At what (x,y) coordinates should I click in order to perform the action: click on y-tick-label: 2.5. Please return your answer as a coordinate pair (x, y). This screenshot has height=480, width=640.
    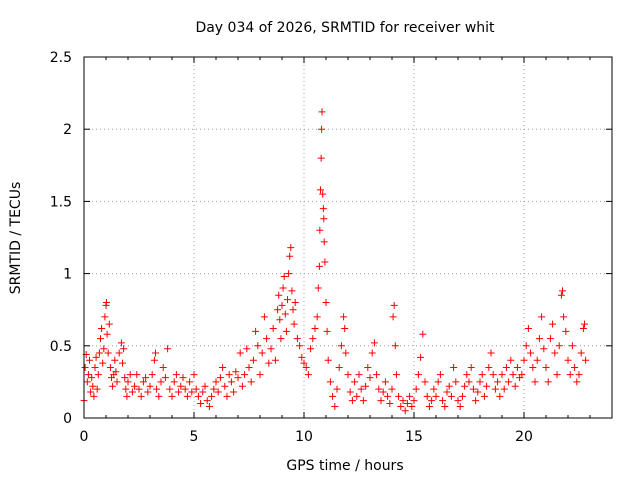
    Looking at the image, I should click on (61, 58).